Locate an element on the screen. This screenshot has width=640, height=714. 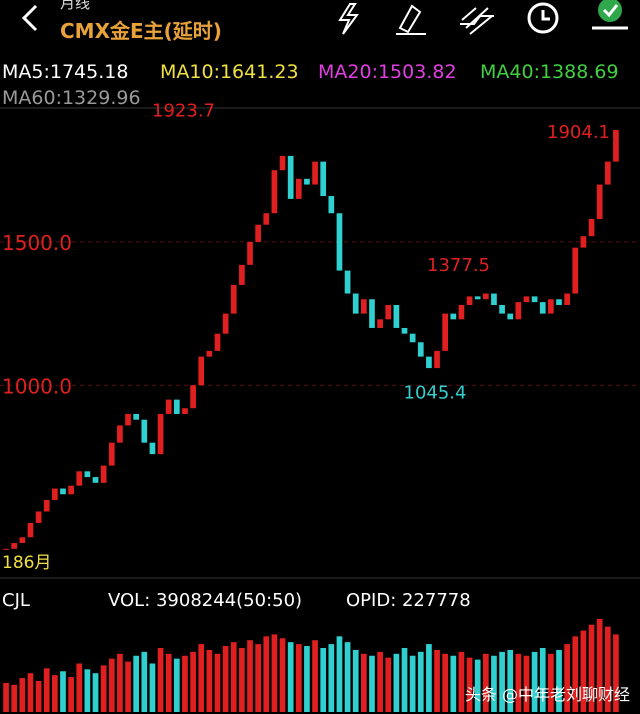
vol-label: CJL is located at coordinates (16, 600).